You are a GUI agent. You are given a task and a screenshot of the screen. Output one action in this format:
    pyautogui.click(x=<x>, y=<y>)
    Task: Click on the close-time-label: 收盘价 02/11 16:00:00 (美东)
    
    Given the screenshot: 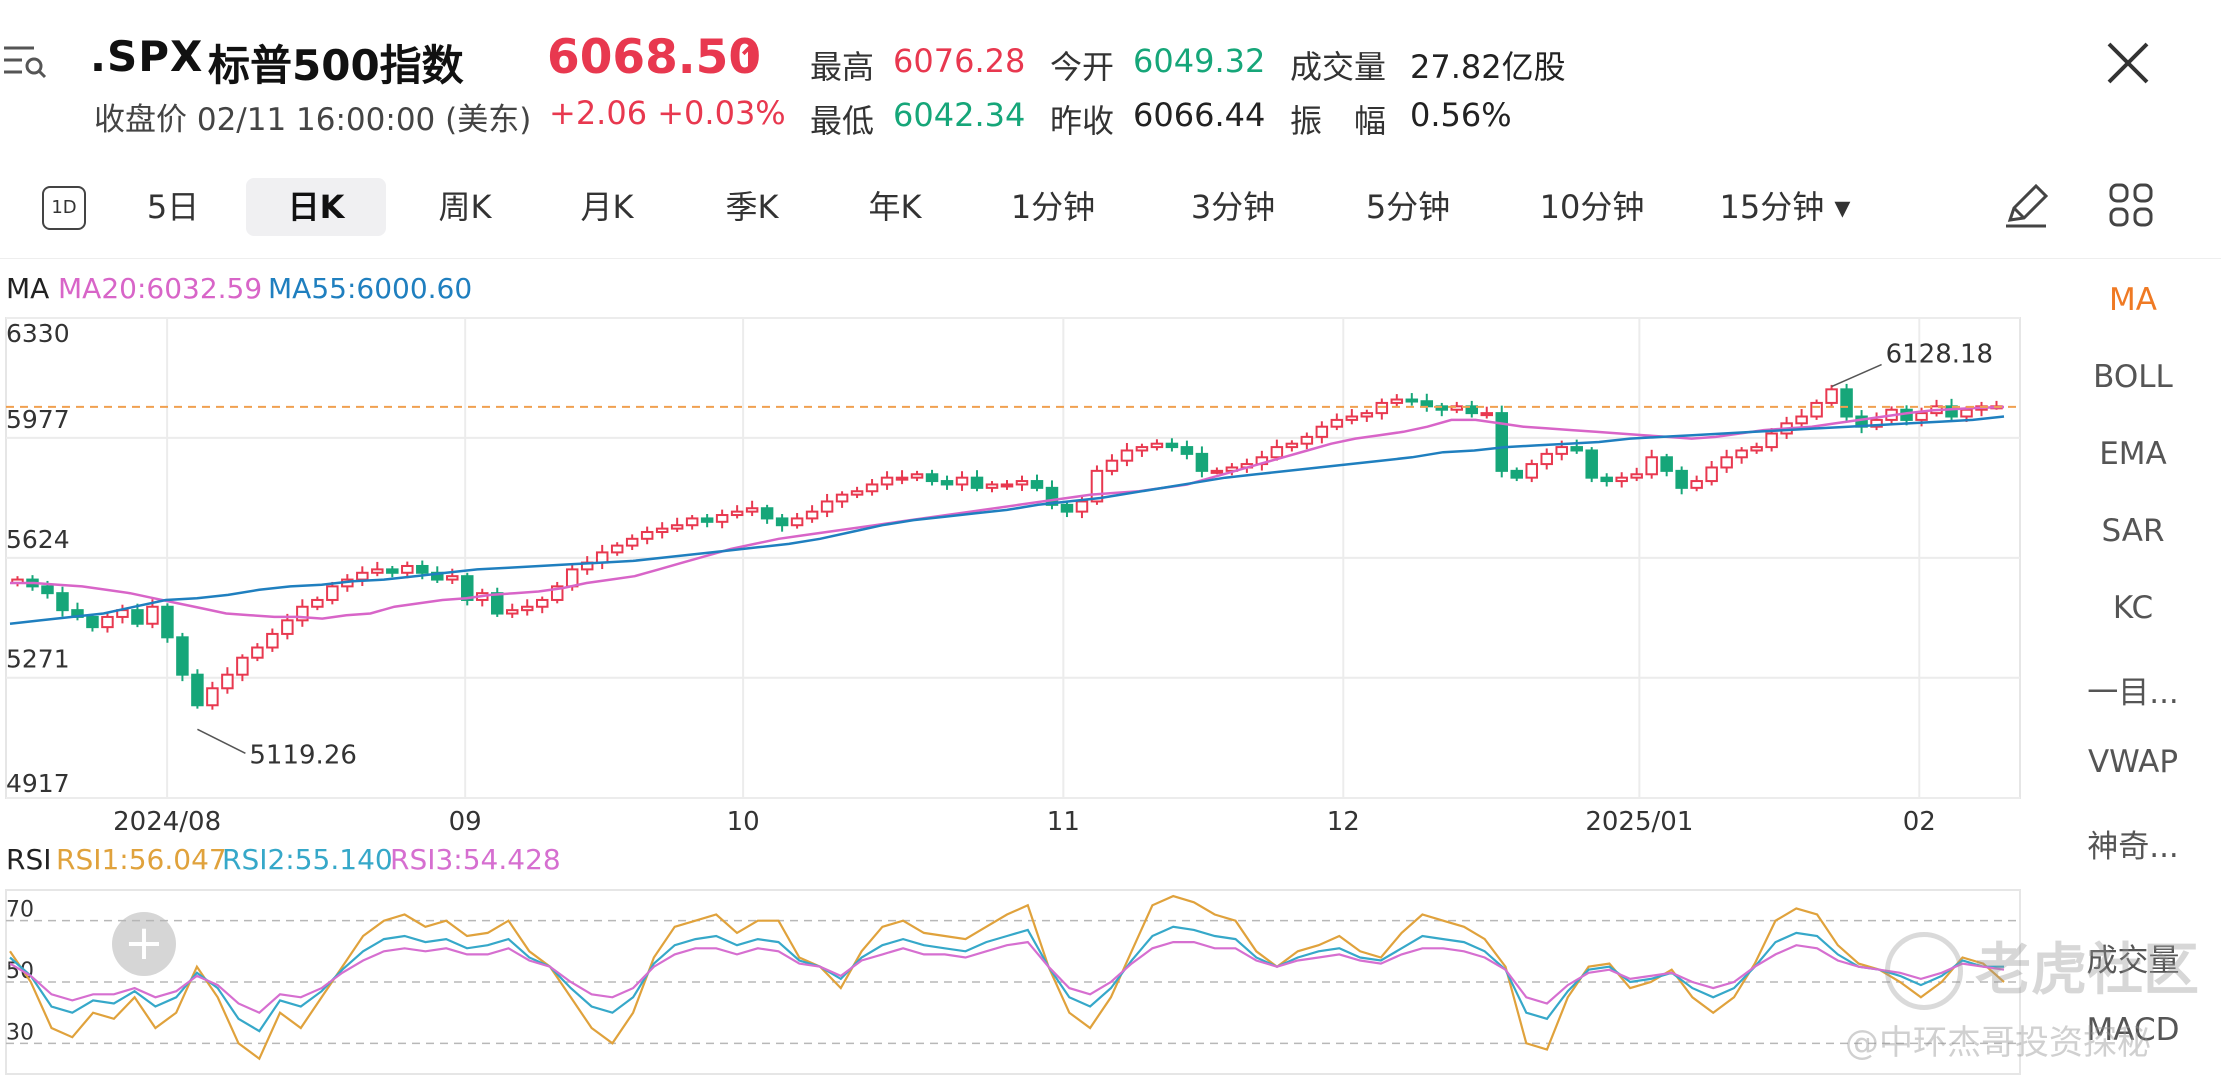 What is the action you would take?
    pyautogui.click(x=313, y=120)
    